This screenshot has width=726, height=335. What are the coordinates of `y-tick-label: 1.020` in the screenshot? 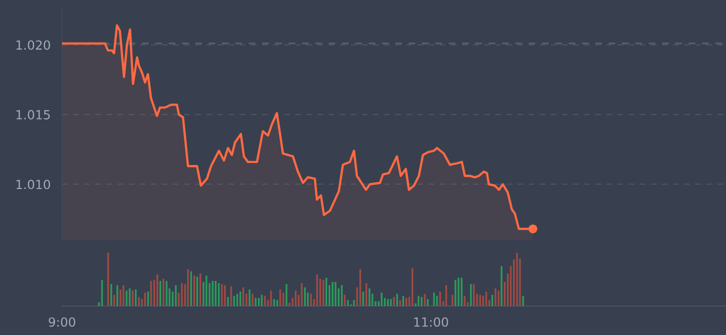 It's located at (33, 45).